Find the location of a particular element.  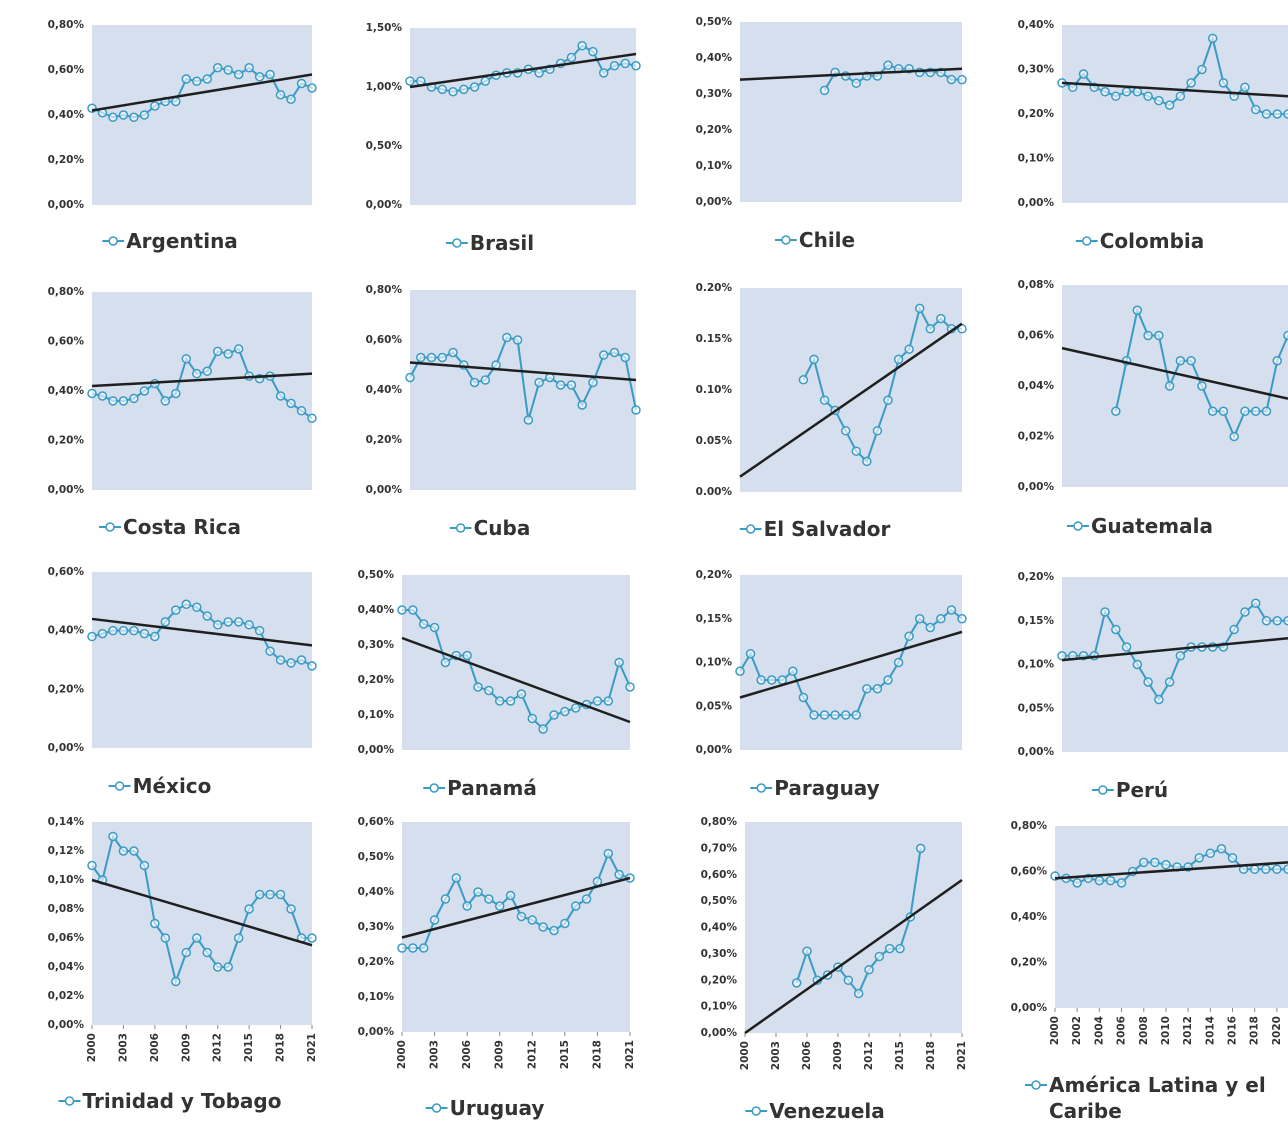

panel: 0,00% 0,05% 0,10% 0,15% 0,20% is located at coordinates (831, 662).